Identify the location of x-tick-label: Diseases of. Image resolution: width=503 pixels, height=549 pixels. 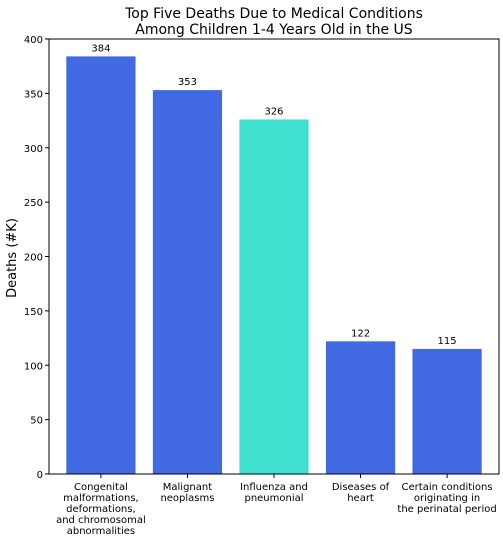
(361, 487).